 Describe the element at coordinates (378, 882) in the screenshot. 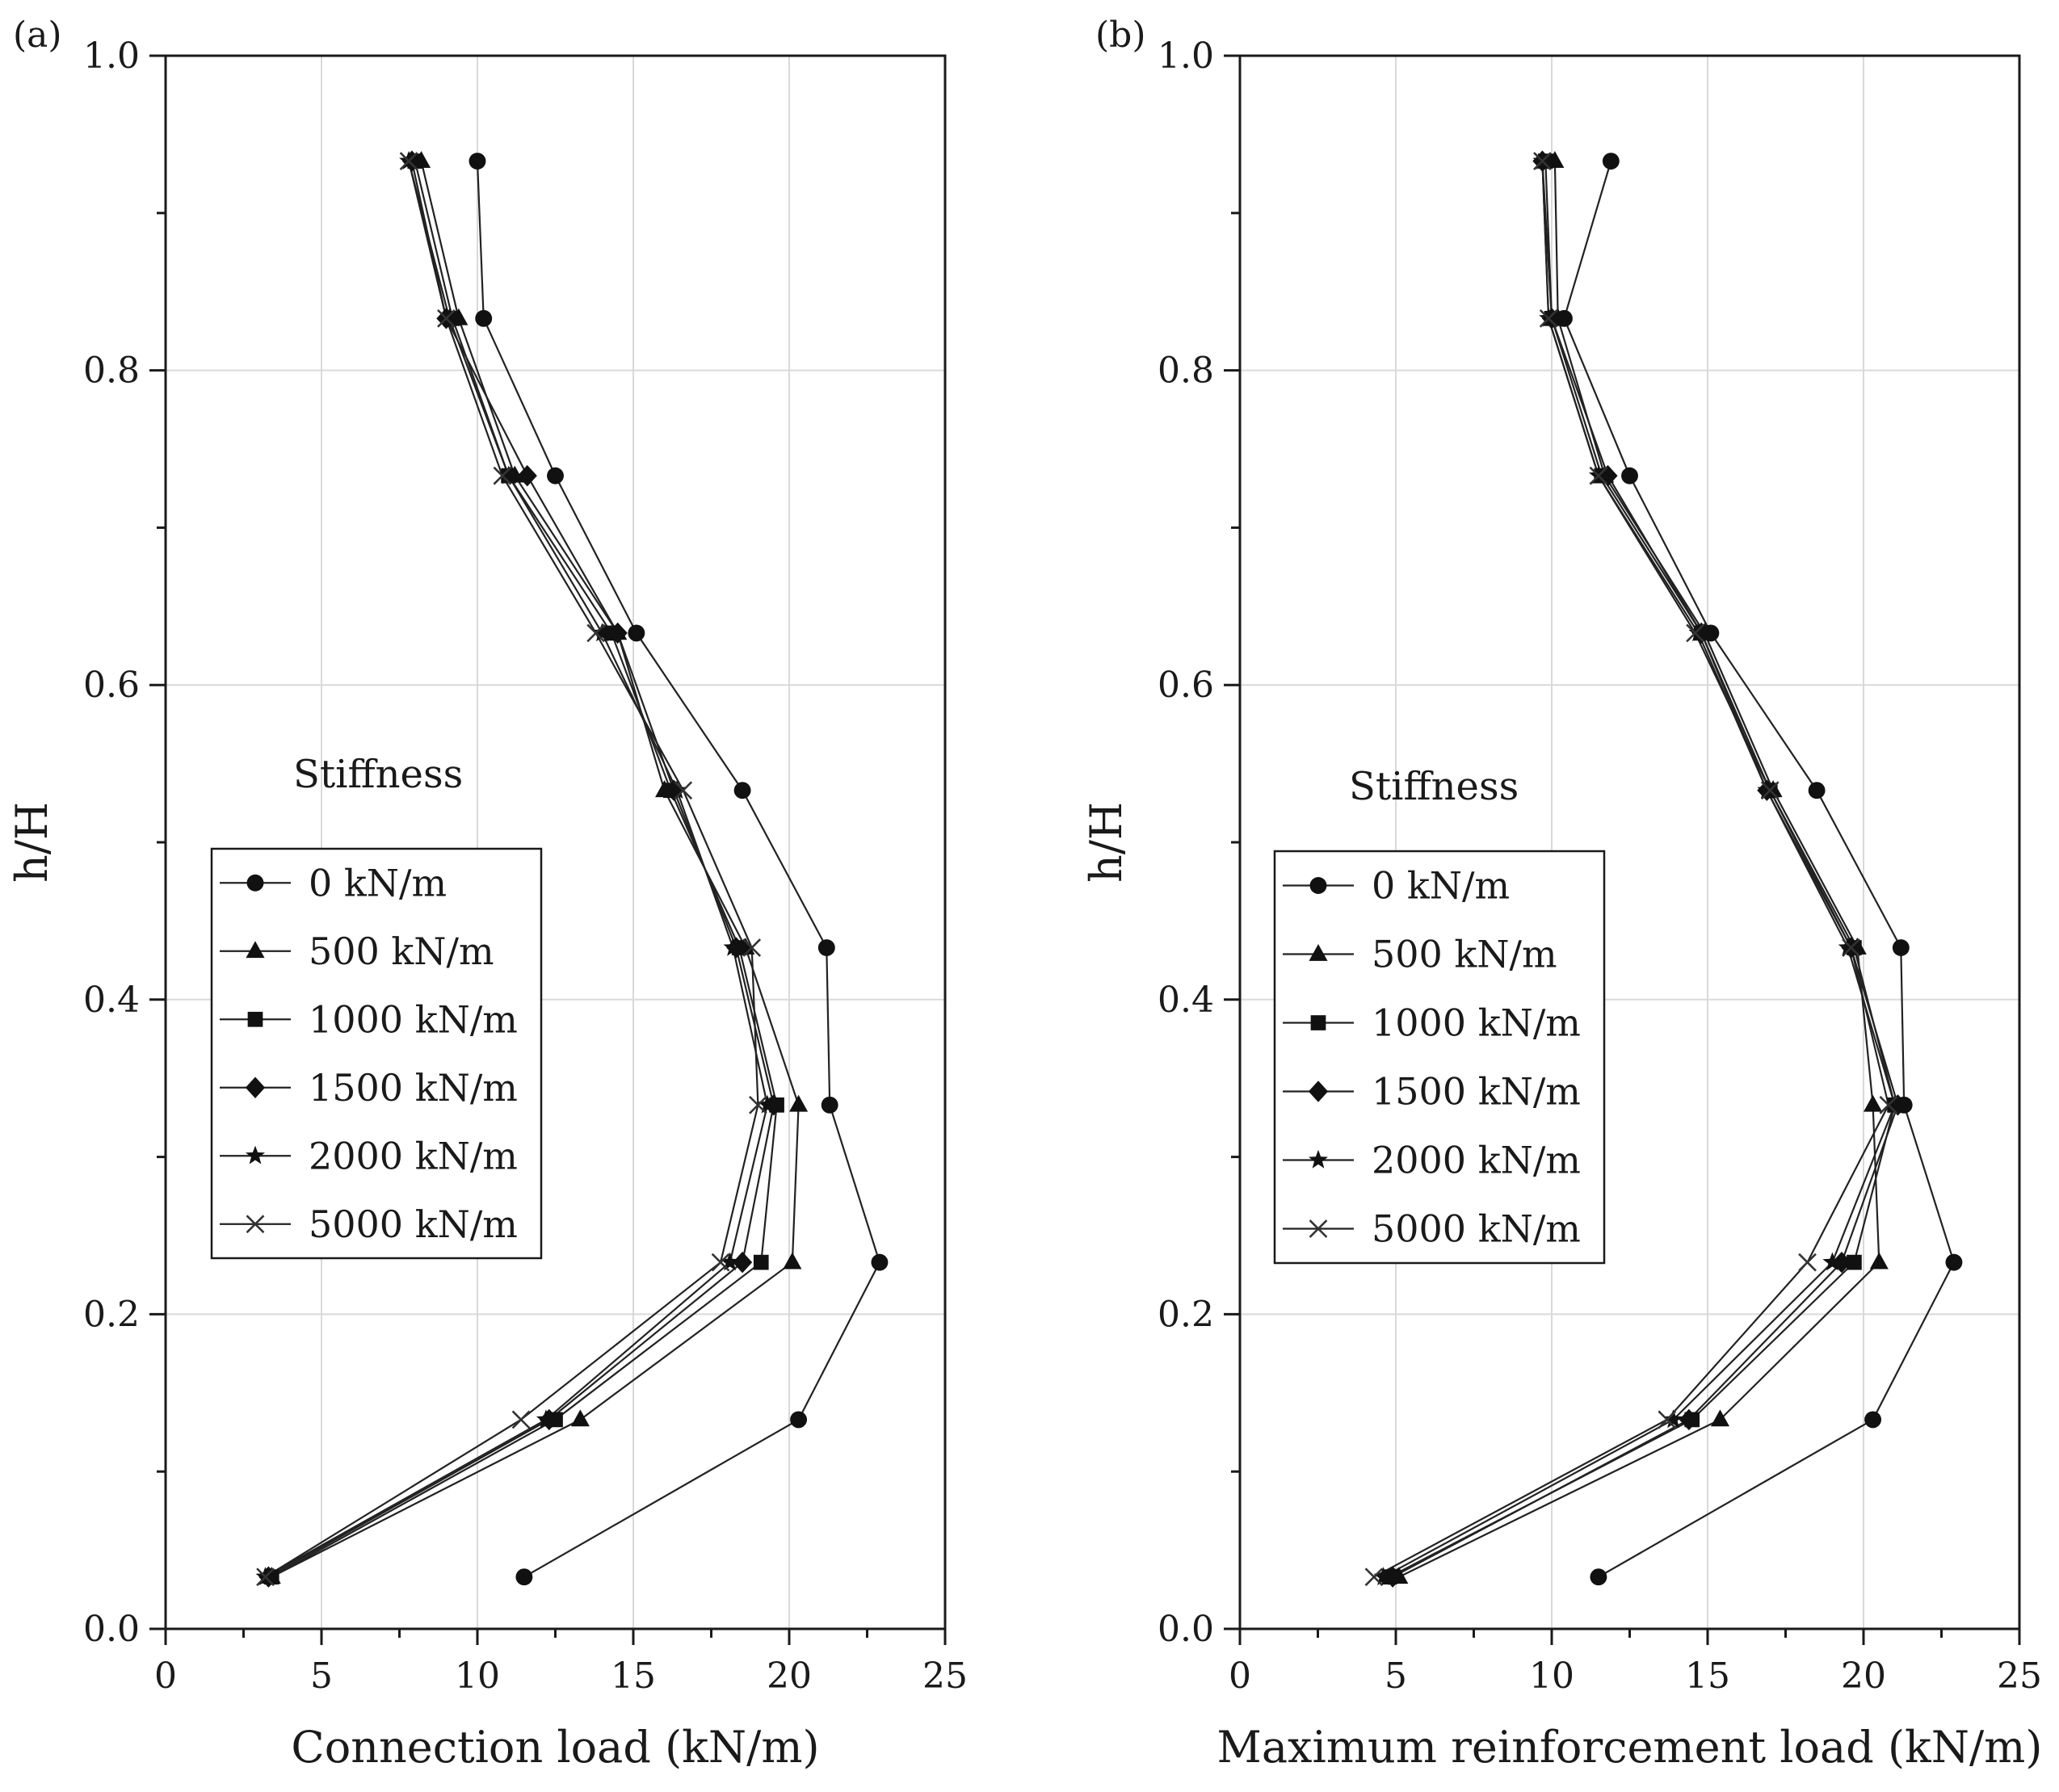

I see `legend-label: 0 kN/m` at that location.